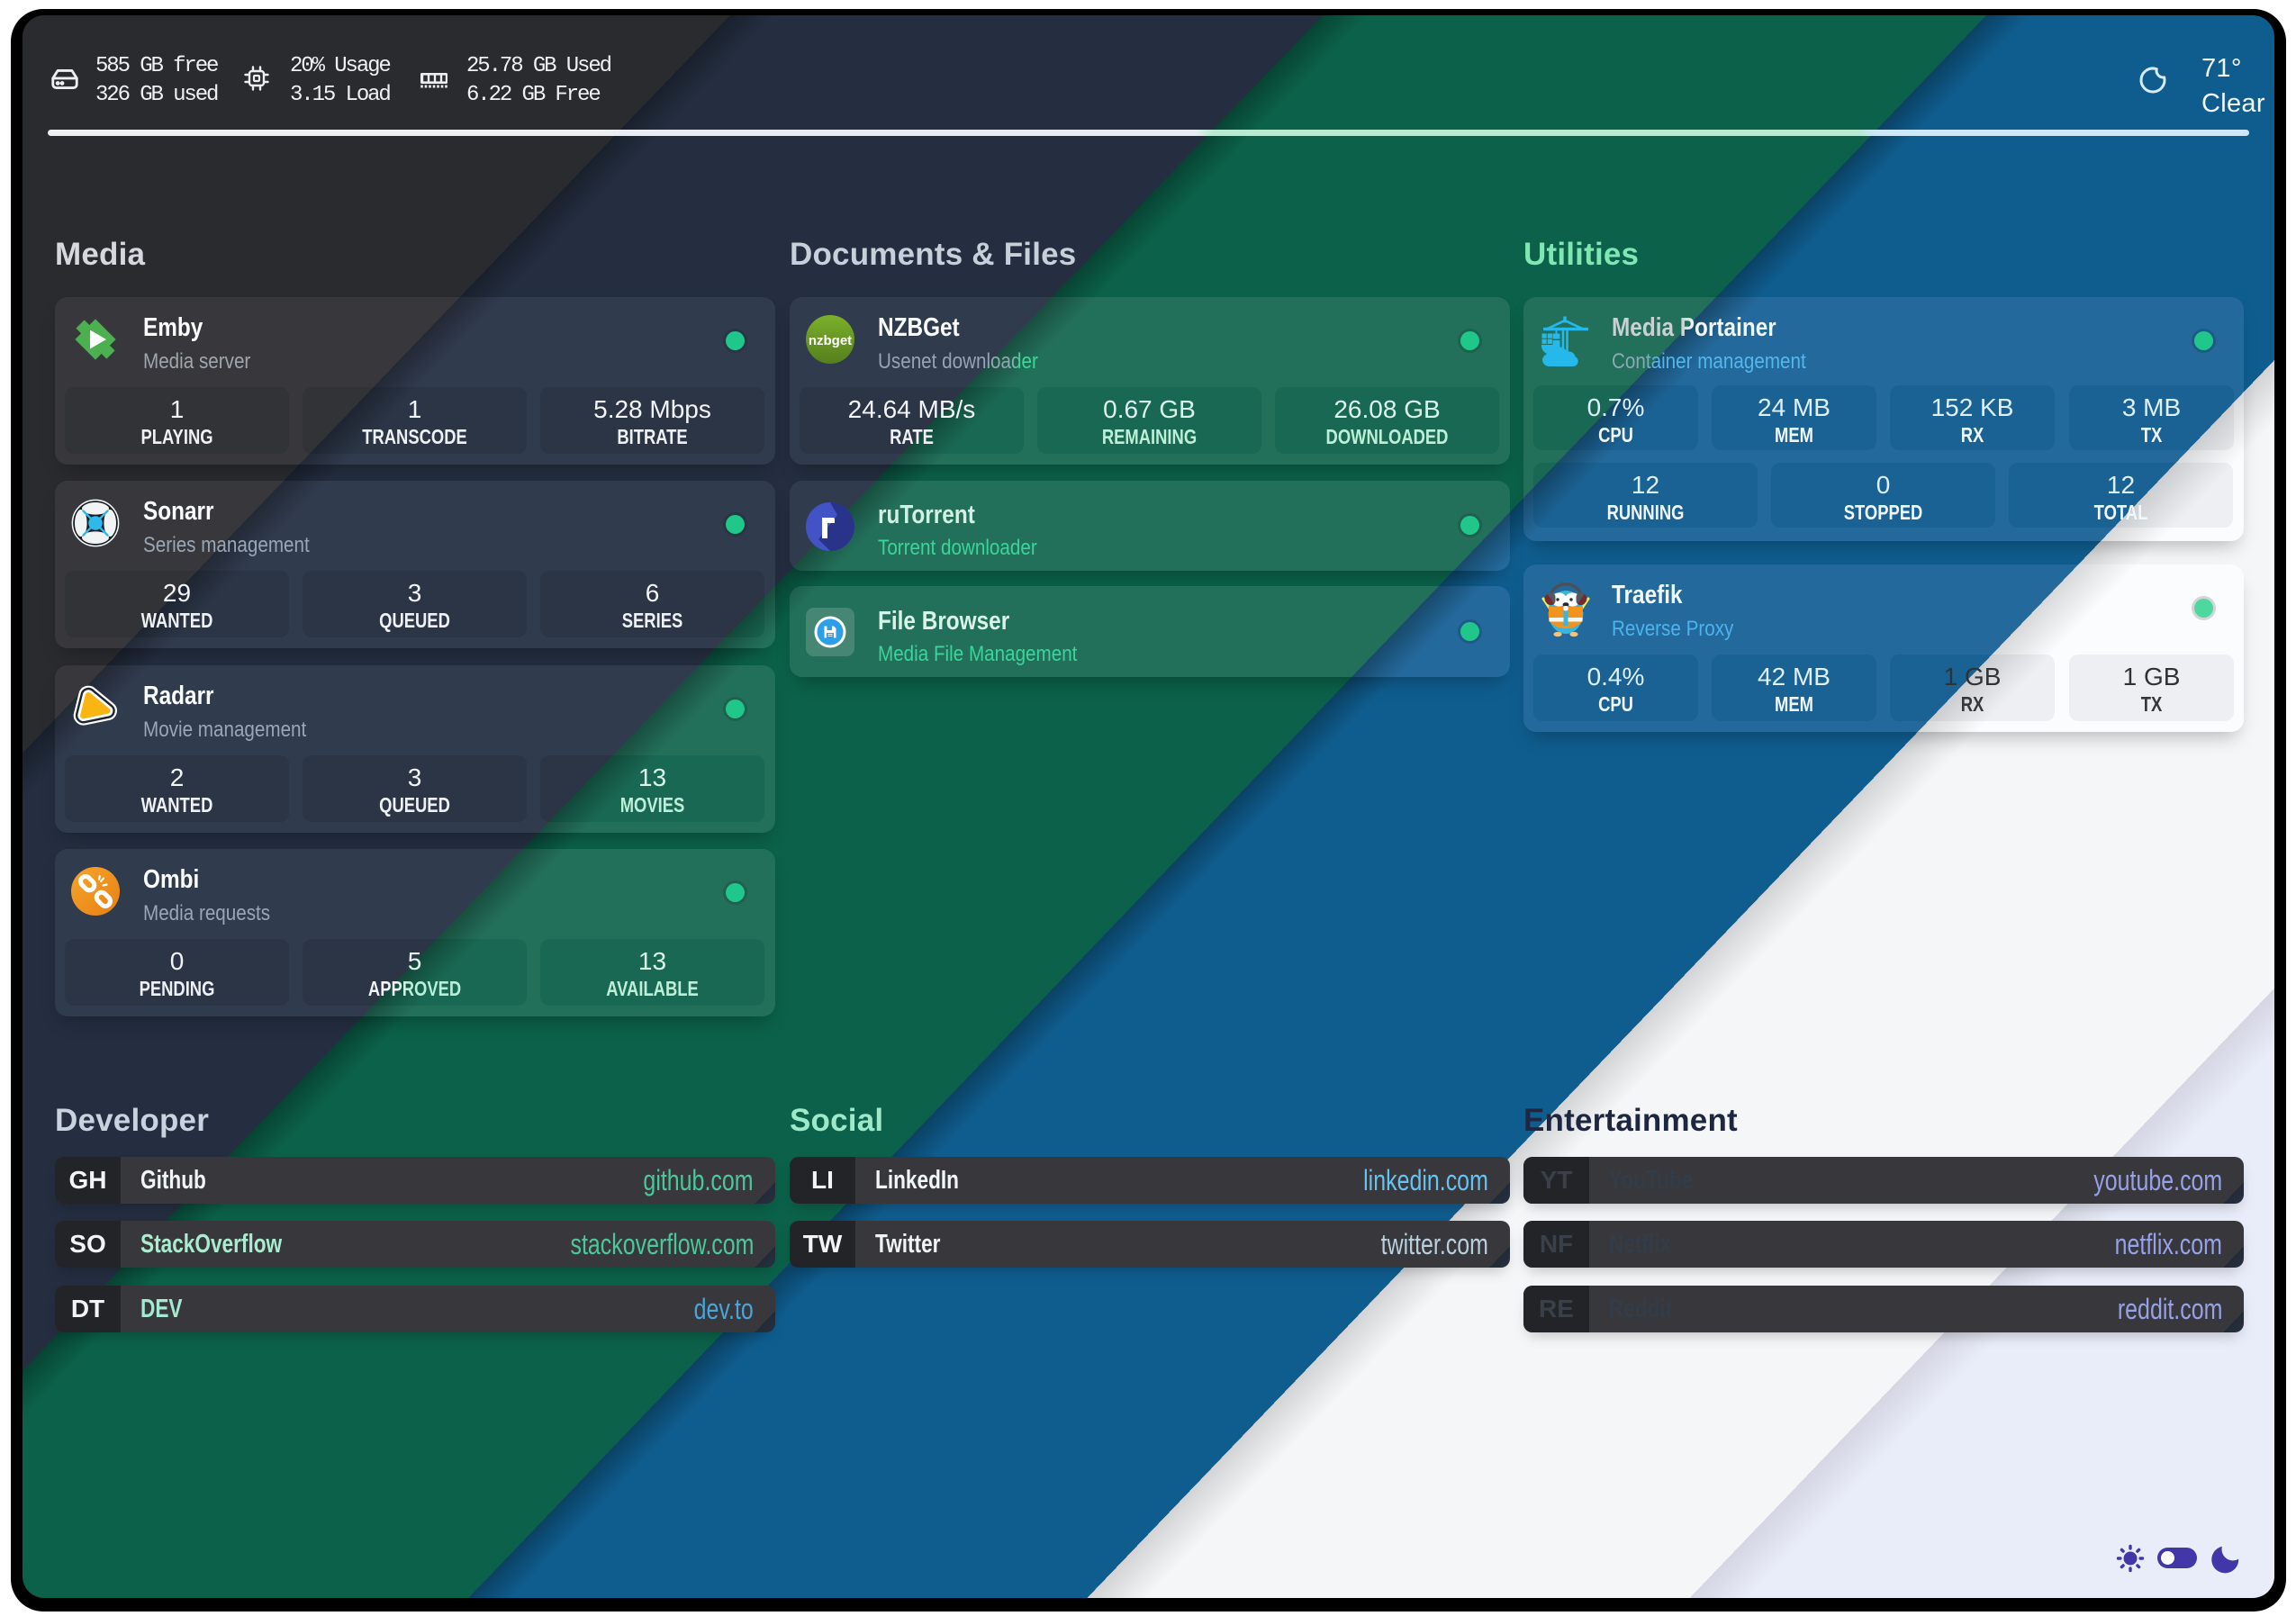 The image size is (2296, 1616). I want to click on svg-text: nzbget, so click(830, 340).